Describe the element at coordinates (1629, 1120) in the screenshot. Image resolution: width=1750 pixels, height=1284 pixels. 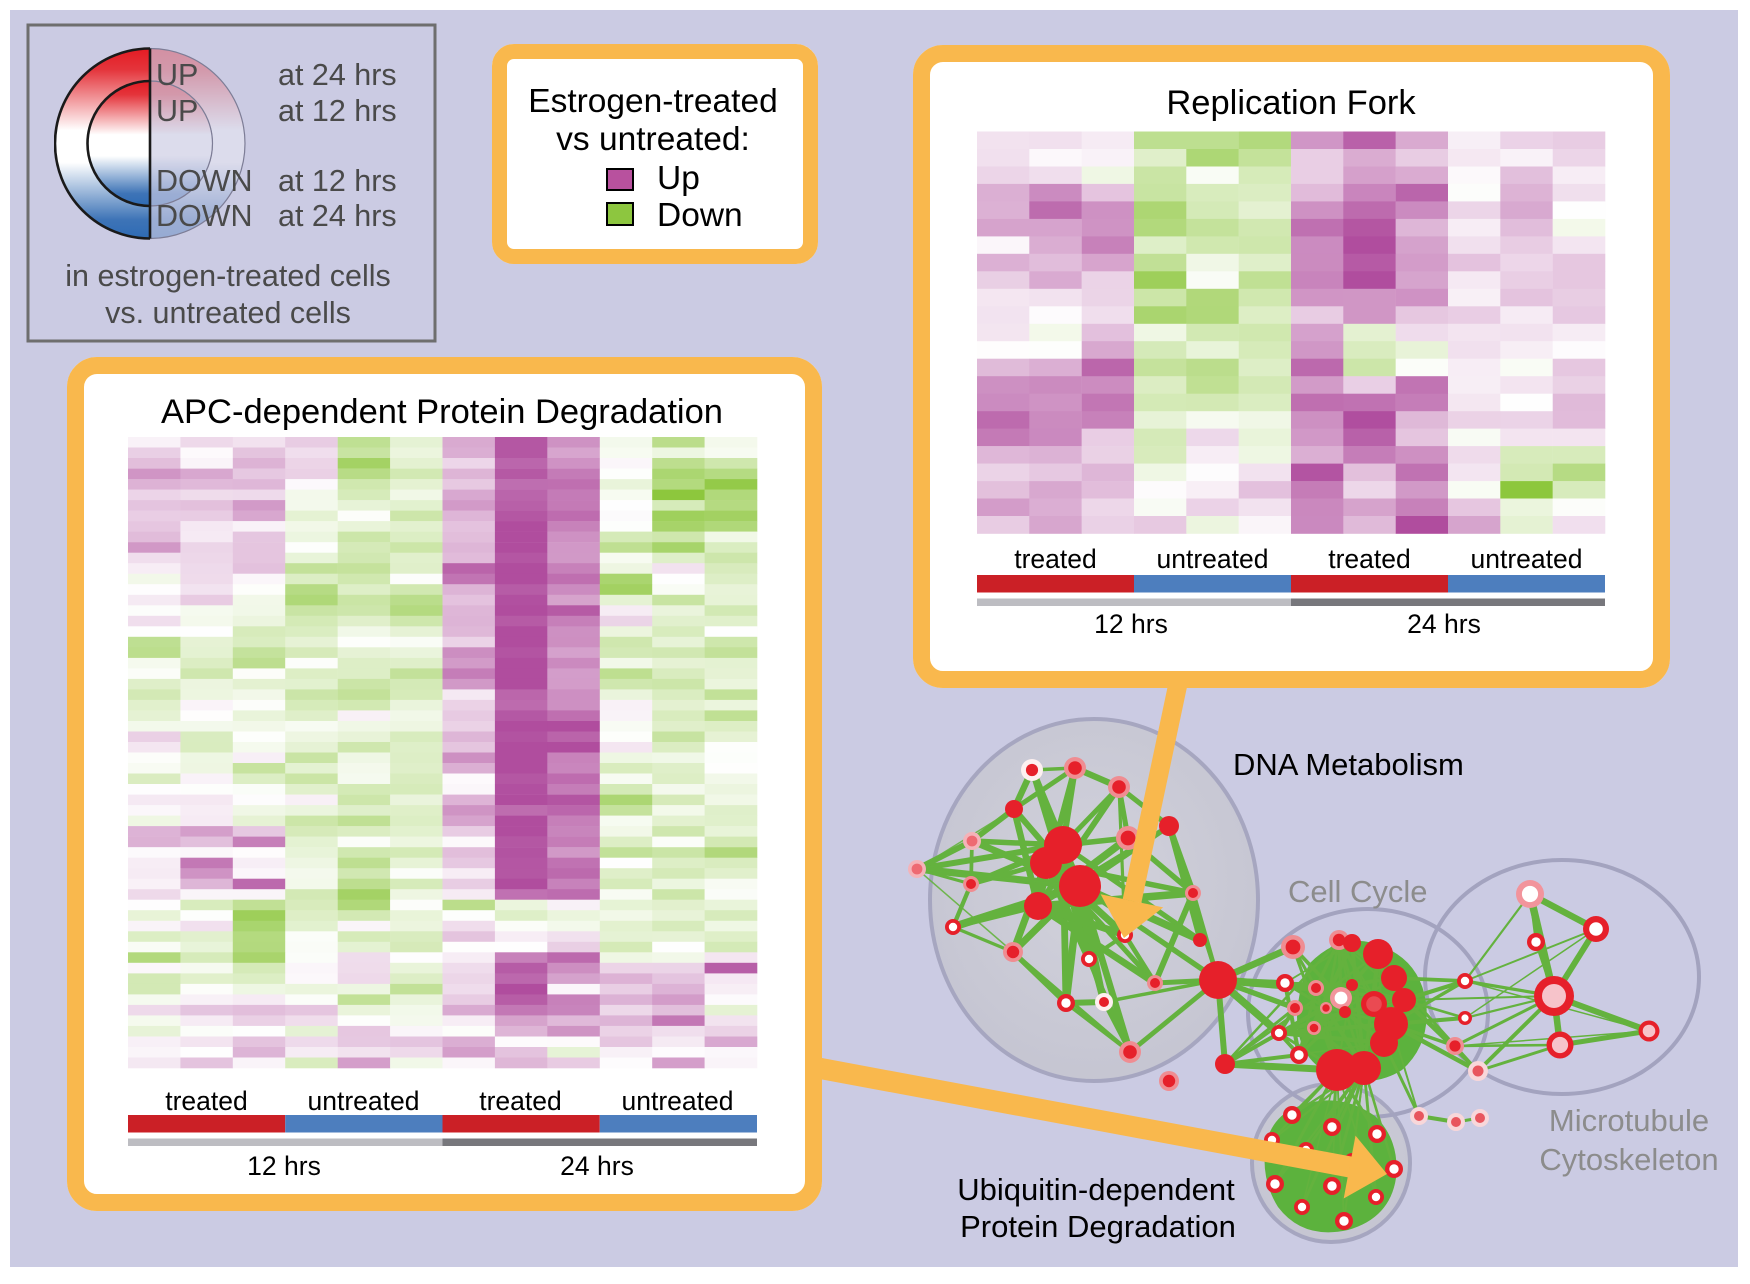
I see `svg-text: Microtubule` at that location.